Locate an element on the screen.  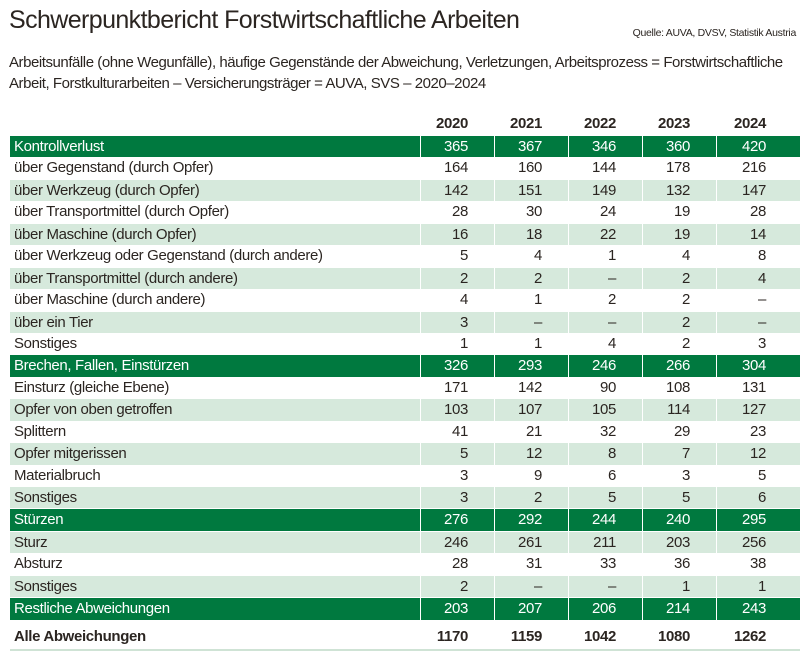
value-cell: 360 is located at coordinates (679, 147).